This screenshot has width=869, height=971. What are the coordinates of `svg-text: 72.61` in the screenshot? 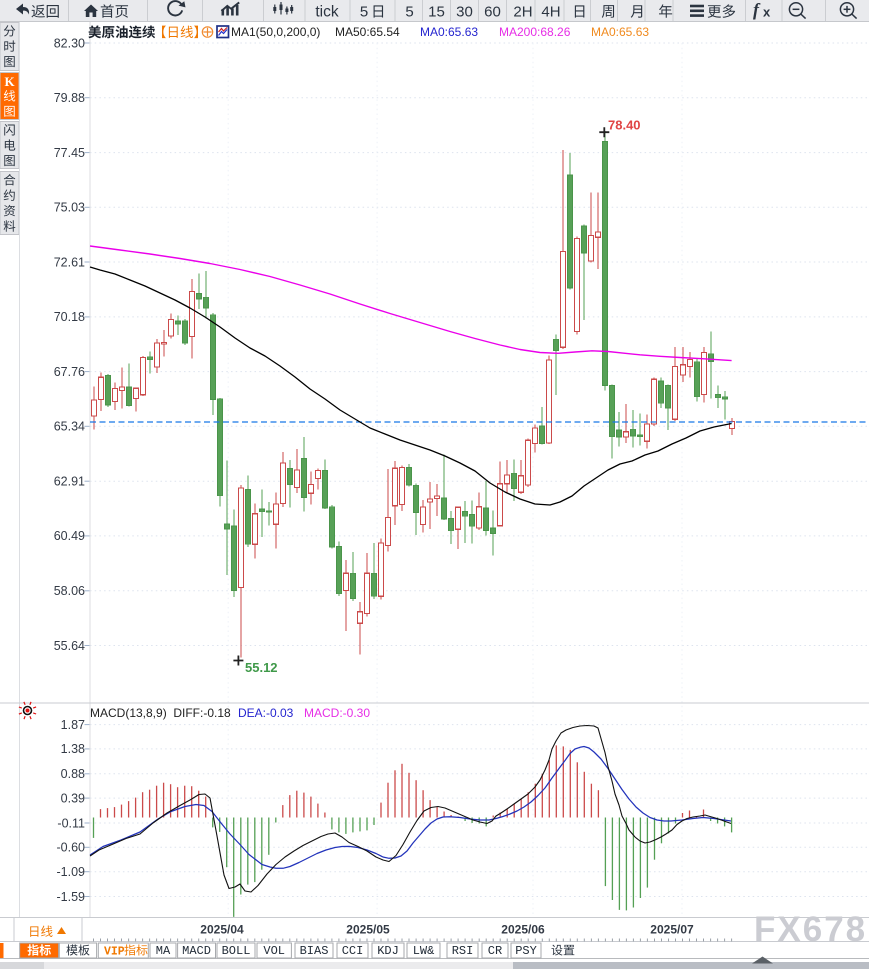 It's located at (69, 262).